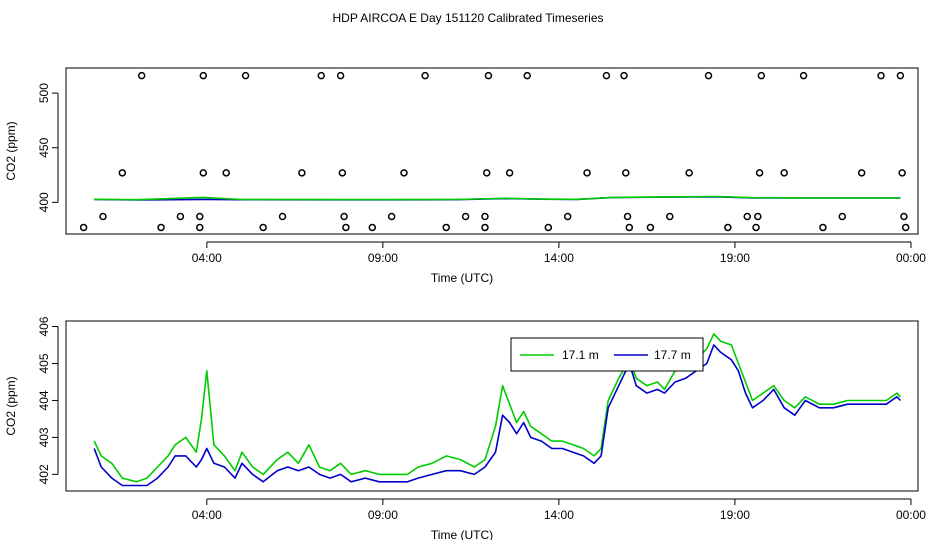 This screenshot has height=540, width=936. What do you see at coordinates (911, 515) in the screenshot?
I see `panel2-x-tick-label: 00:00` at bounding box center [911, 515].